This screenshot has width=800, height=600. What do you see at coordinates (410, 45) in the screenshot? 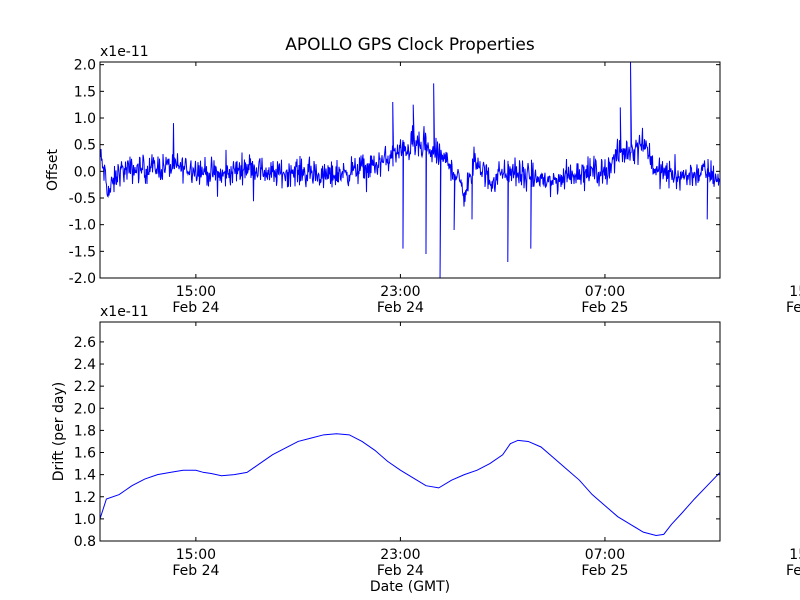
I see `chart-title: APOLLO GPS Clock Properties` at bounding box center [410, 45].